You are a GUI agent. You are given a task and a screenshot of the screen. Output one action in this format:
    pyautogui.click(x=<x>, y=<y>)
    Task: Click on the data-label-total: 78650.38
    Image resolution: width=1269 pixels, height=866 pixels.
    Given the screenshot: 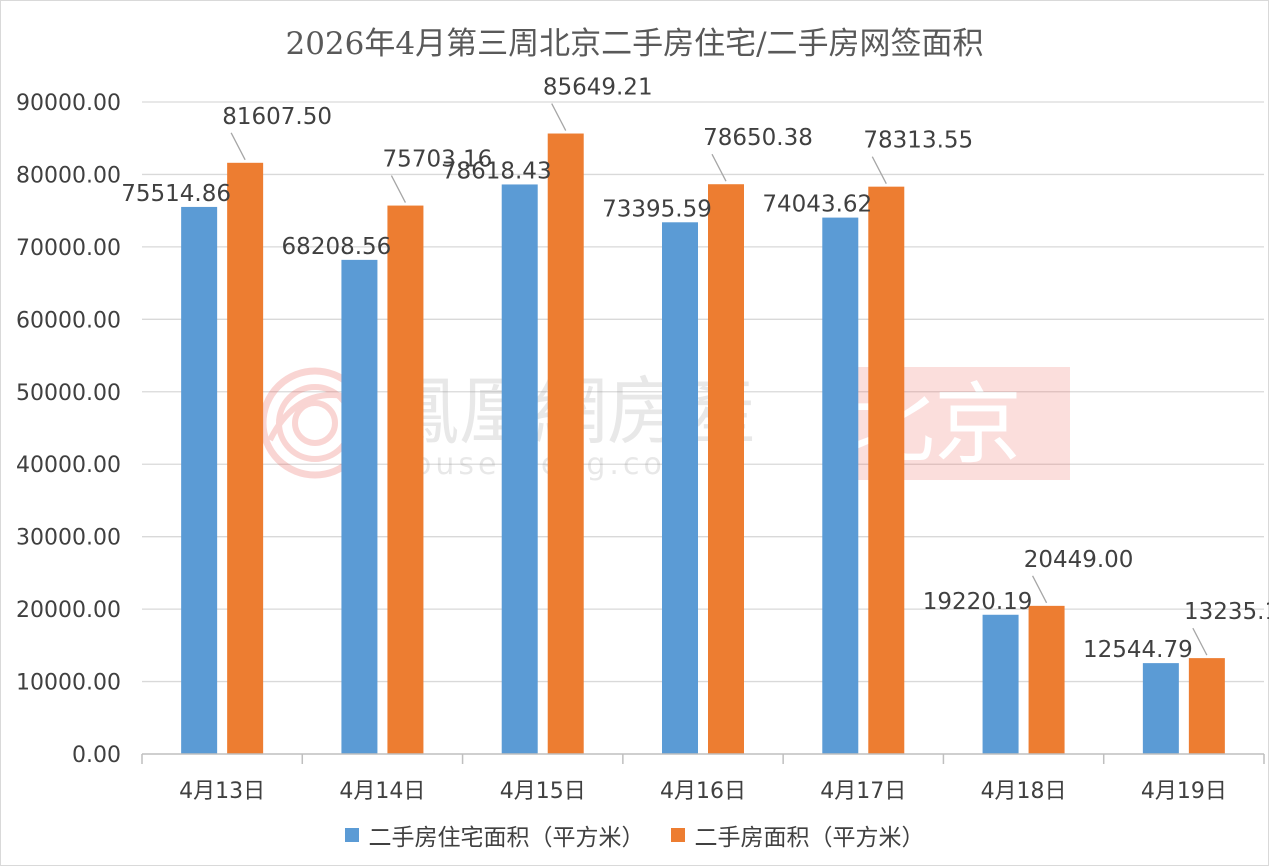 What is the action you would take?
    pyautogui.click(x=758, y=138)
    